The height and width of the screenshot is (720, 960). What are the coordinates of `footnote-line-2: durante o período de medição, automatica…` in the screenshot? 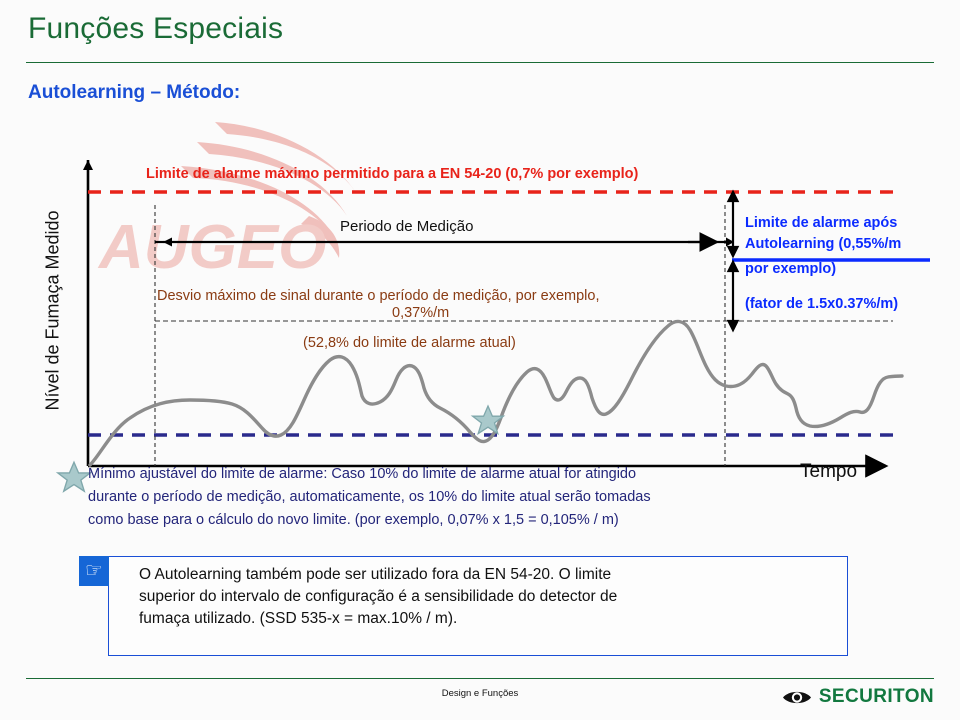 It's located at (369, 497).